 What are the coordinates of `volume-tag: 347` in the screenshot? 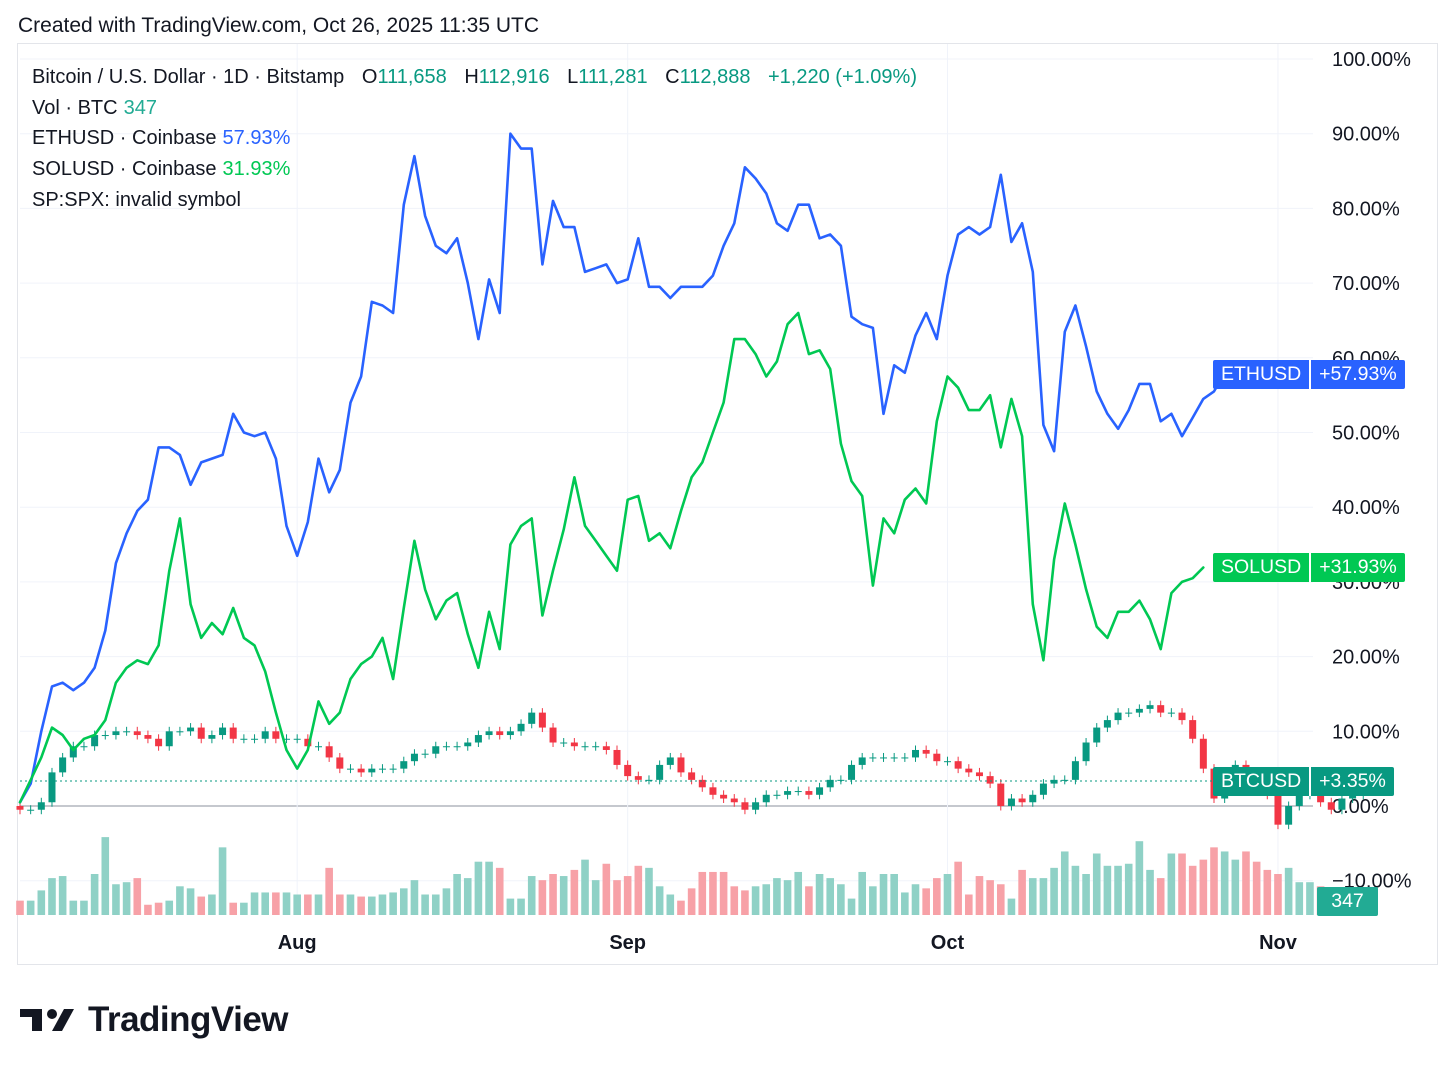 It's located at (1347, 901).